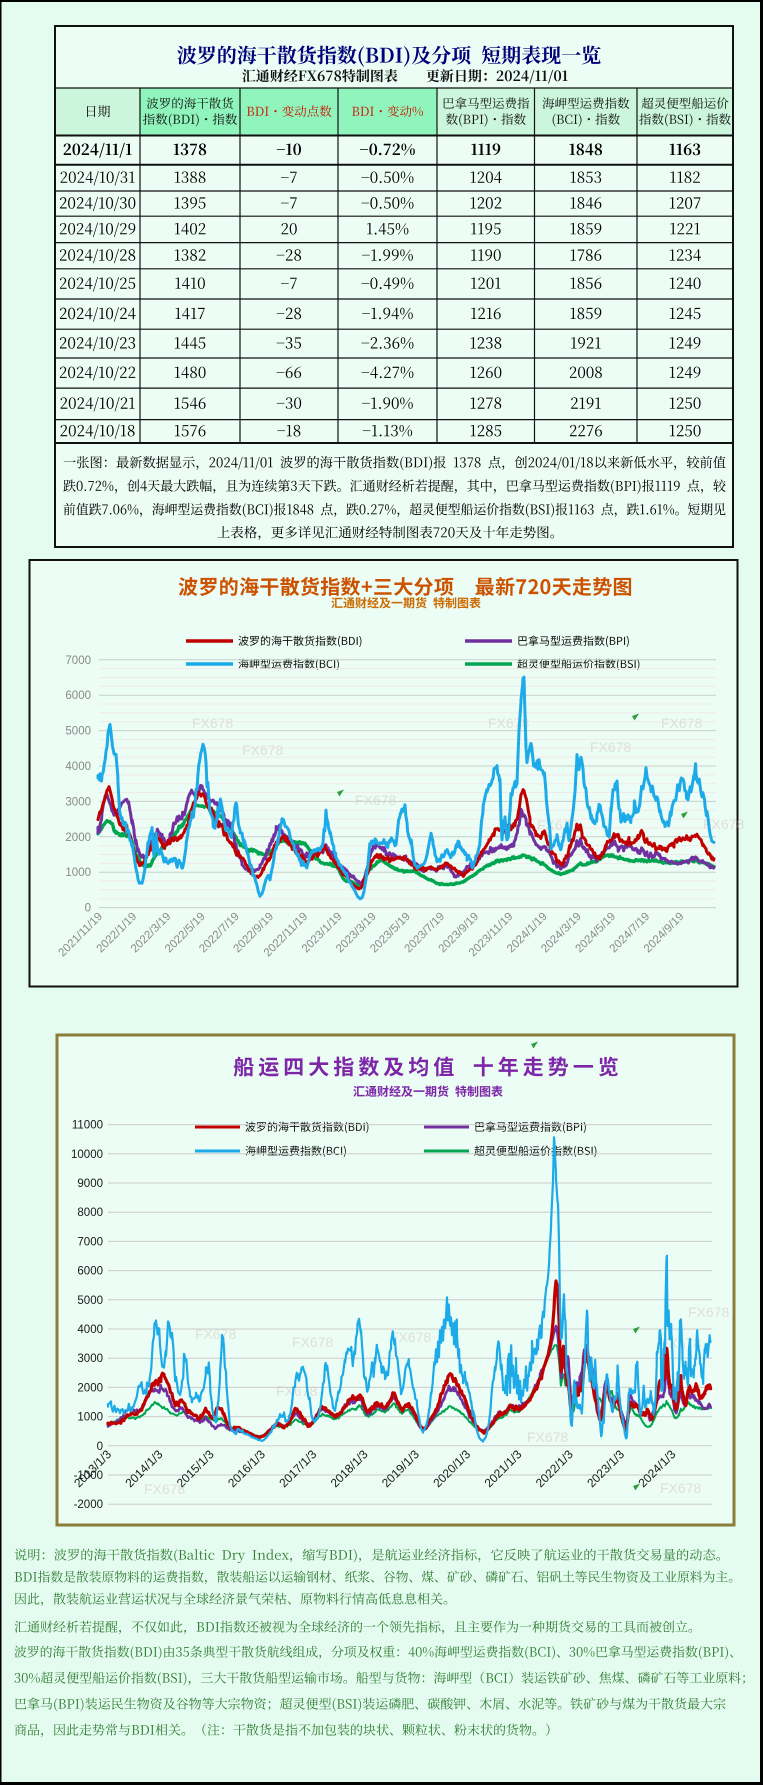 This screenshot has height=1785, width=763. What do you see at coordinates (87, 1155) in the screenshot?
I see `svg-text: 10000` at bounding box center [87, 1155].